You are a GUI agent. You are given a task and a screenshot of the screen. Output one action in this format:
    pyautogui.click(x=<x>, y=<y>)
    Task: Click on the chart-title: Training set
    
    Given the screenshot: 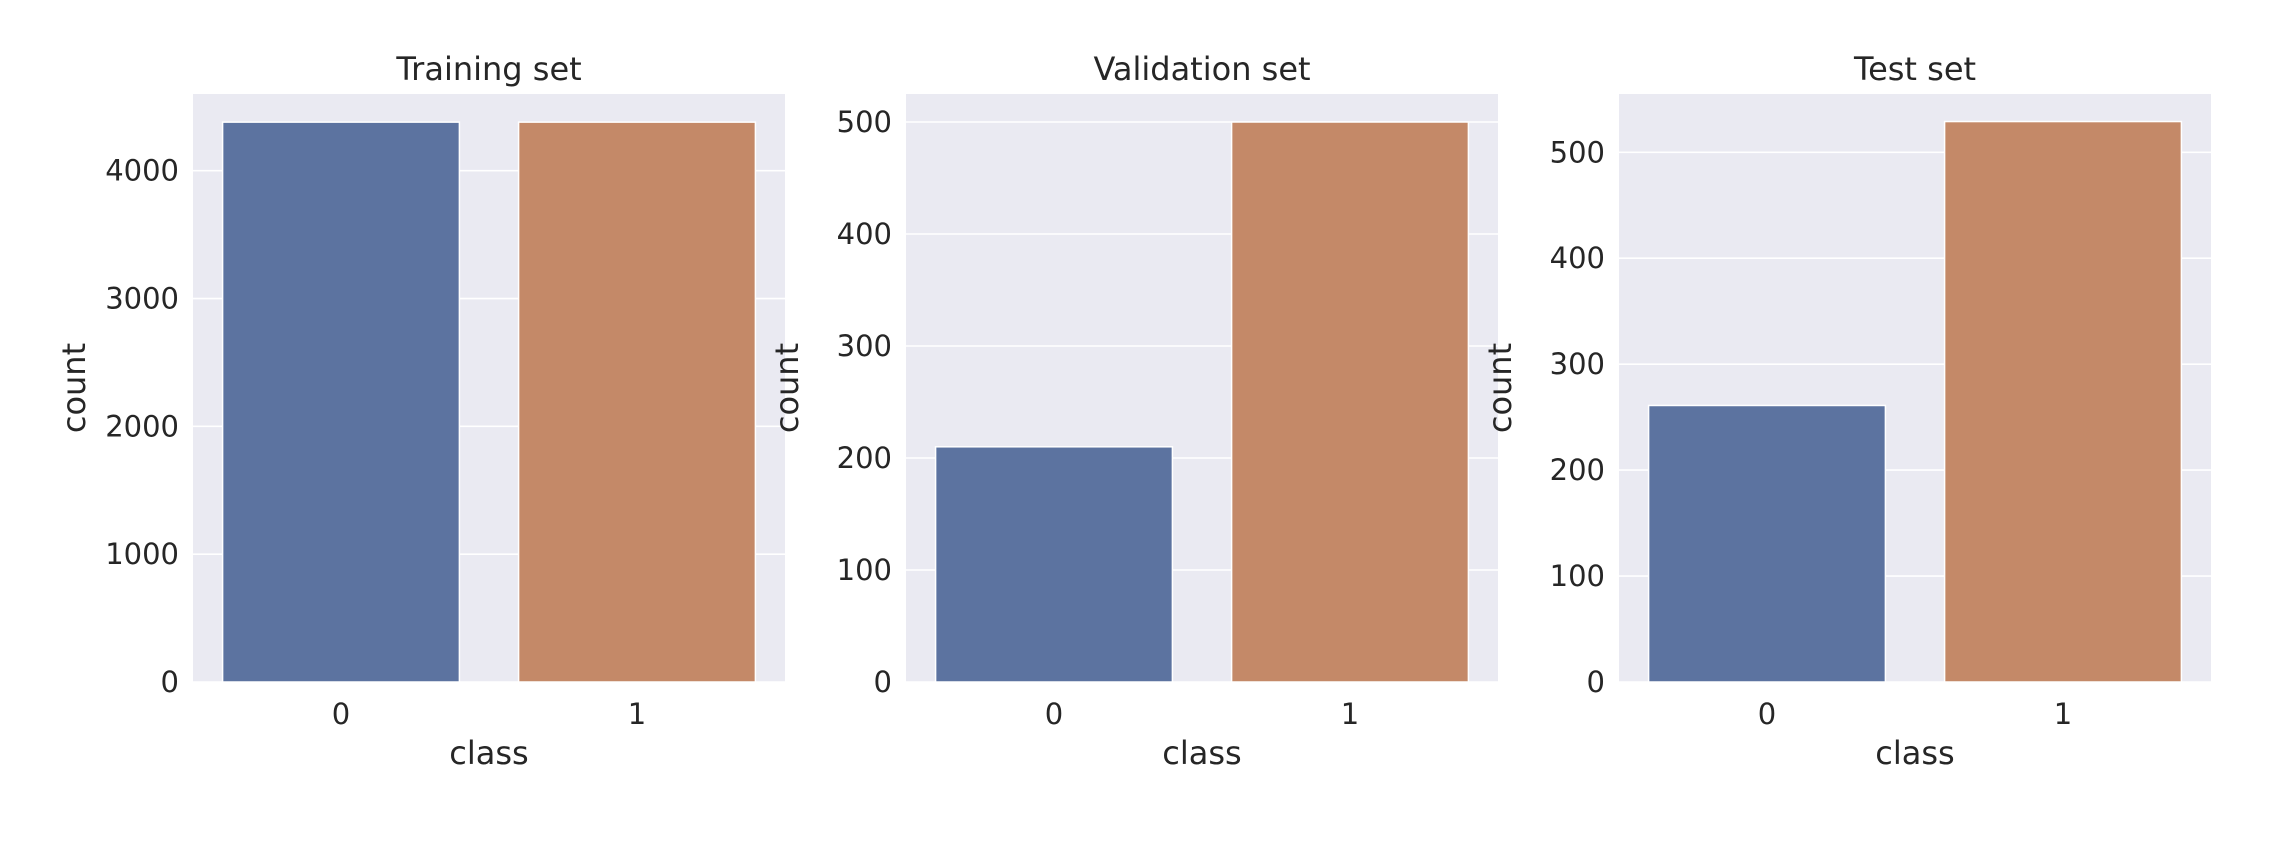 What is the action you would take?
    pyautogui.click(x=488, y=69)
    